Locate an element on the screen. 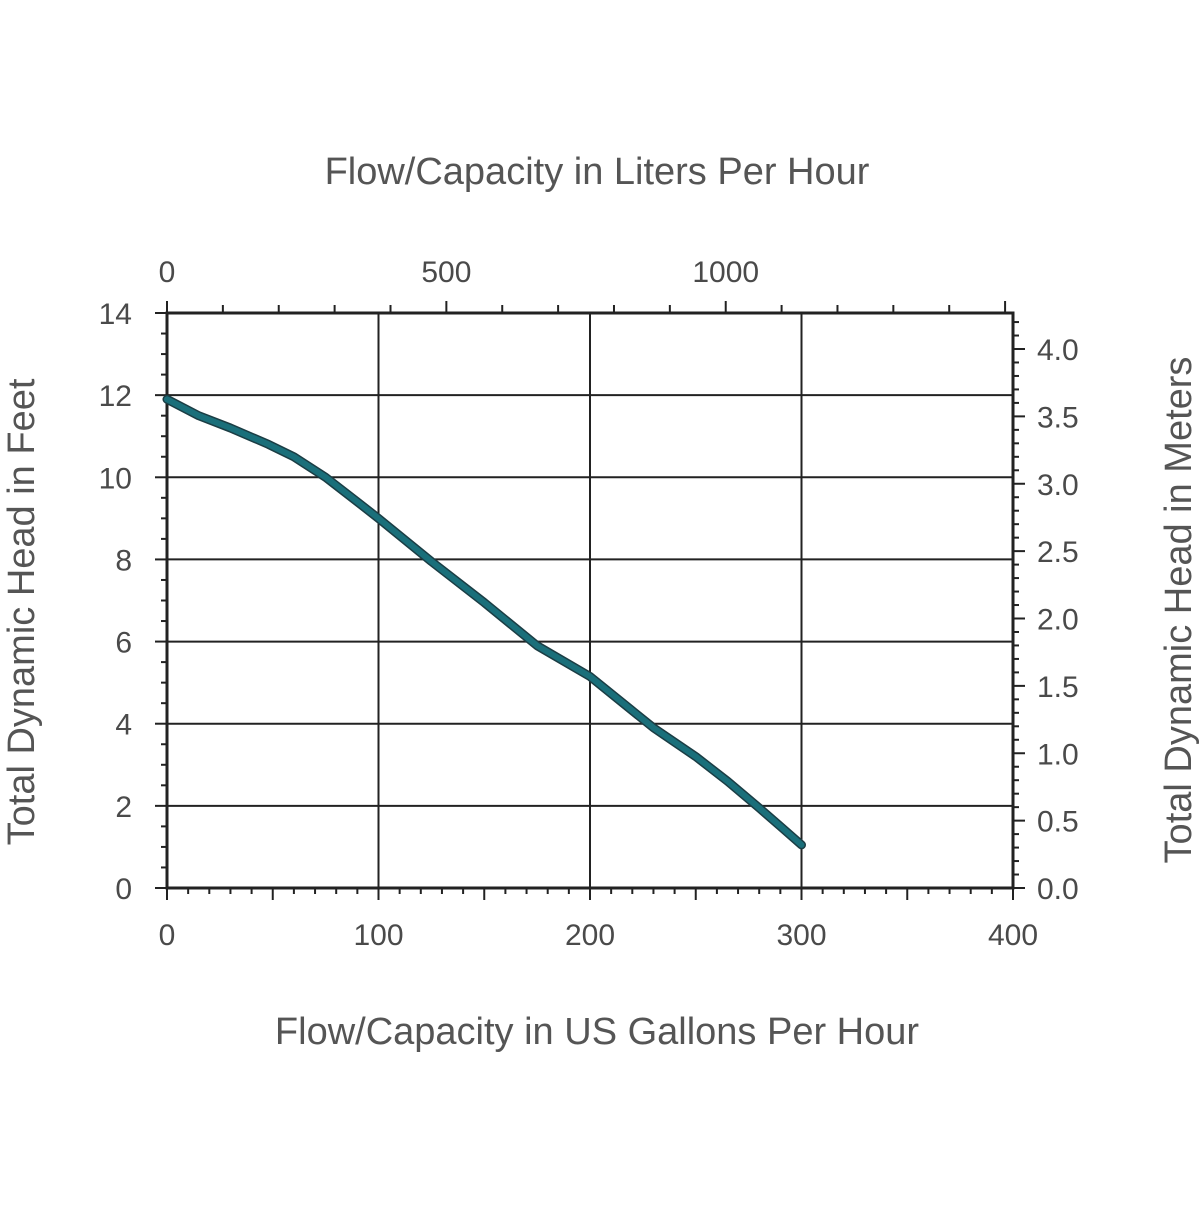  left-tick-label: 4 is located at coordinates (123, 725).